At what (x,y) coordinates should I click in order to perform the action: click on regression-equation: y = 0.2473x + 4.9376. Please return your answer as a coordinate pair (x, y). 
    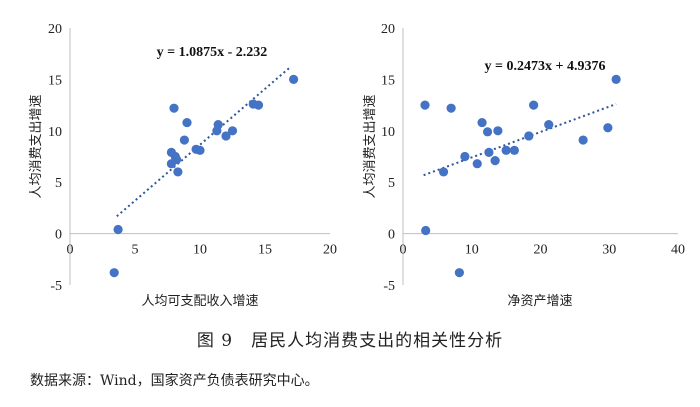
    Looking at the image, I should click on (545, 66).